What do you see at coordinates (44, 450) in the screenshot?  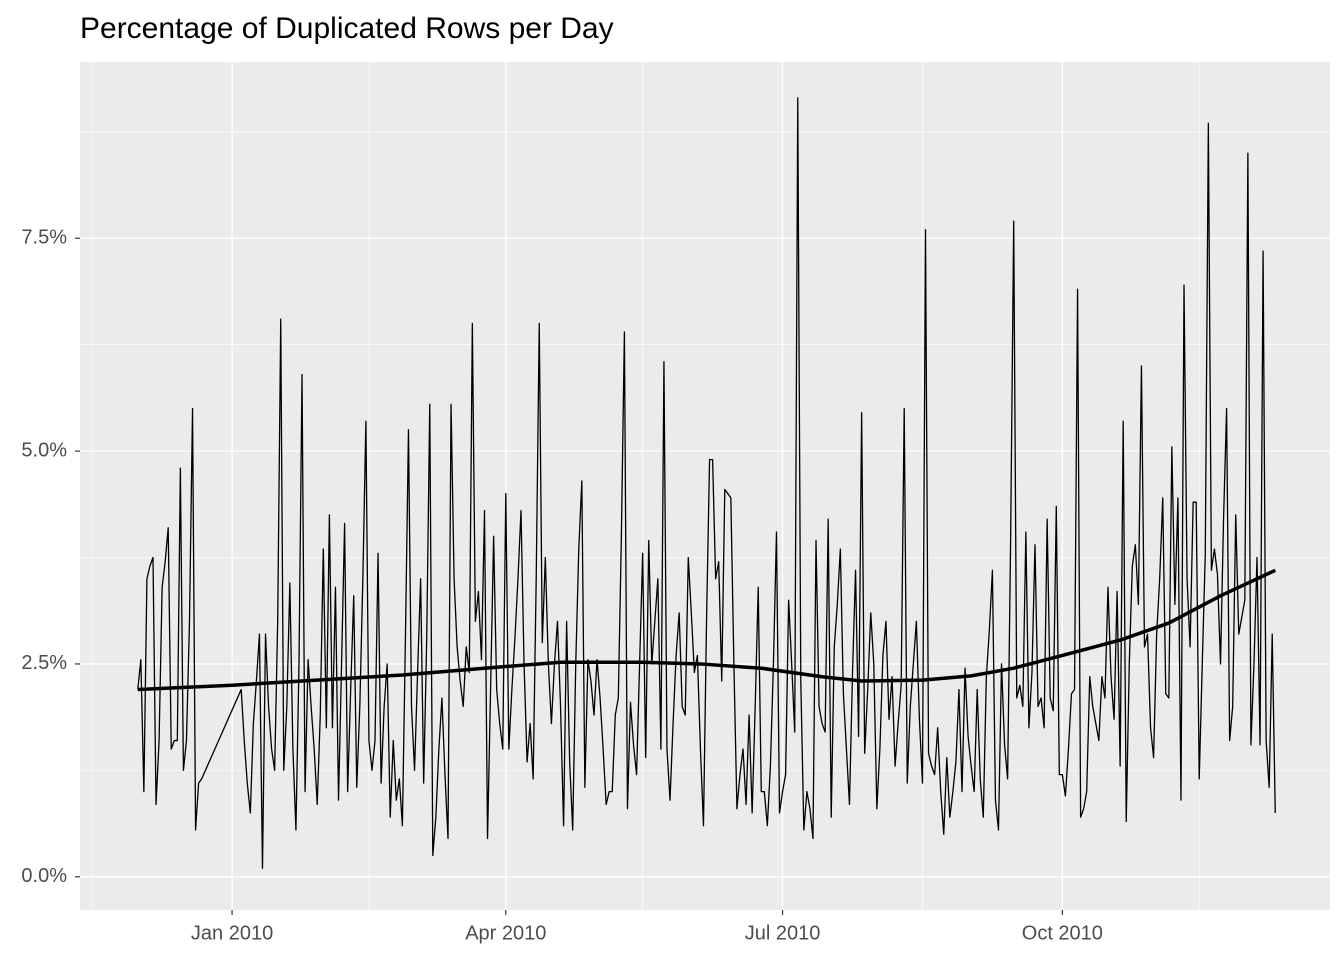 I see `y-tick-label: 5.0%` at bounding box center [44, 450].